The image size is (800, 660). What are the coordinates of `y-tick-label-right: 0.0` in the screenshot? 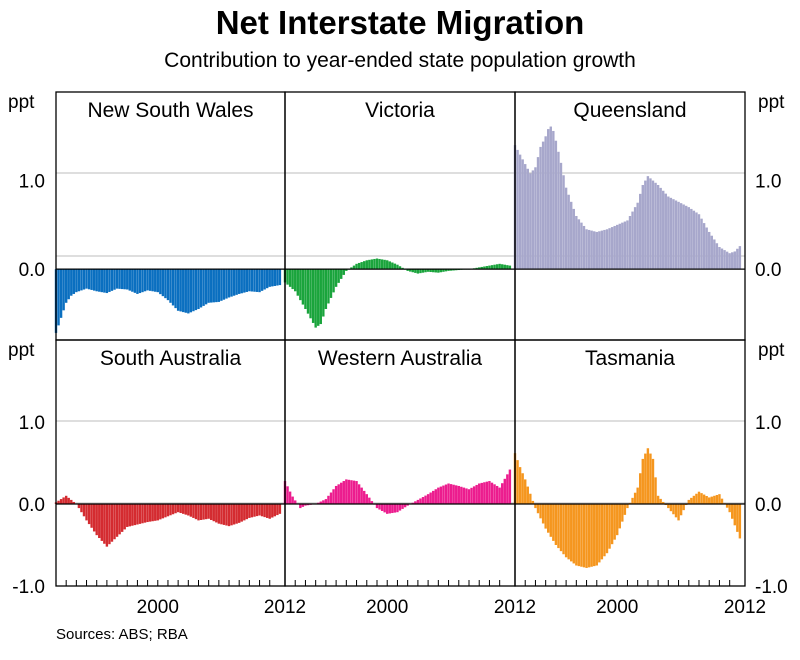 It's located at (768, 270).